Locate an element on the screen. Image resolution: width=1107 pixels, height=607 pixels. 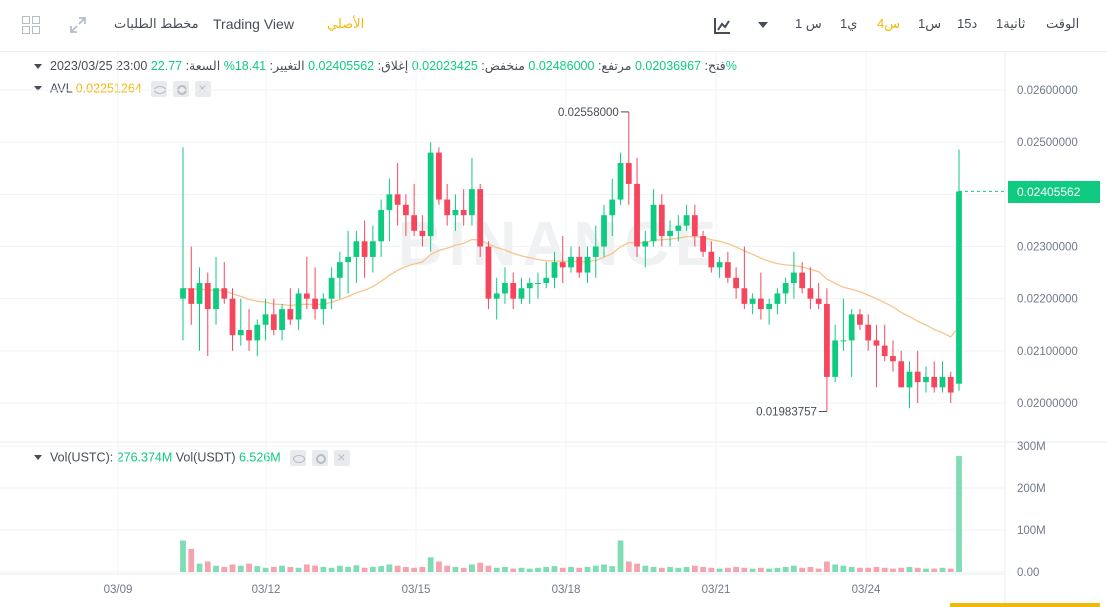
interval-time: الوقت is located at coordinates (1063, 23).